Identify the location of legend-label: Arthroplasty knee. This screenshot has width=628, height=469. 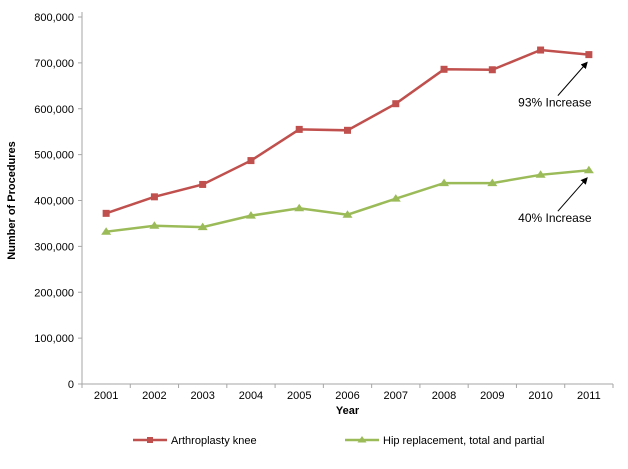
(214, 441).